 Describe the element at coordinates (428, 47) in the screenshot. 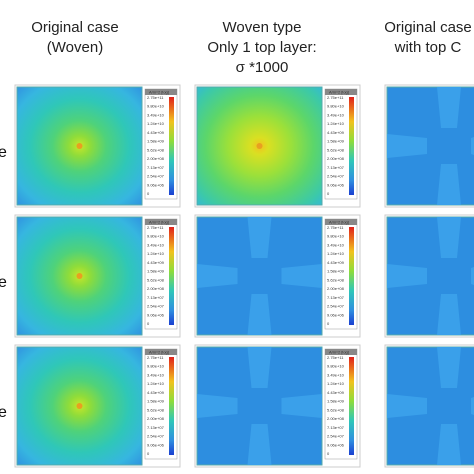

I see `column-header: with top C` at that location.